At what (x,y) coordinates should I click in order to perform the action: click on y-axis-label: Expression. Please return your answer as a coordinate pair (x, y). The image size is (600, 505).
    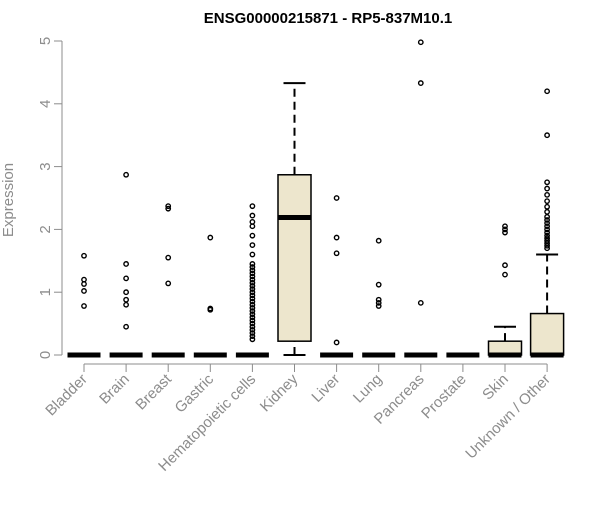
    Looking at the image, I should click on (8, 200).